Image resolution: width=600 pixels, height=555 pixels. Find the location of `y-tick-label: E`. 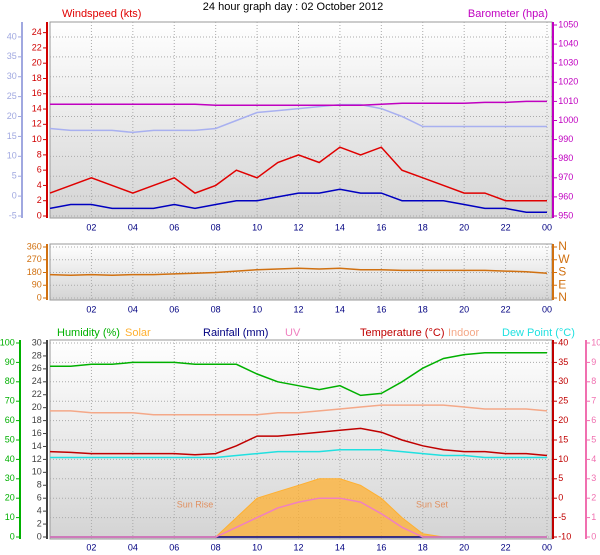

y-tick-label: E is located at coordinates (562, 284).